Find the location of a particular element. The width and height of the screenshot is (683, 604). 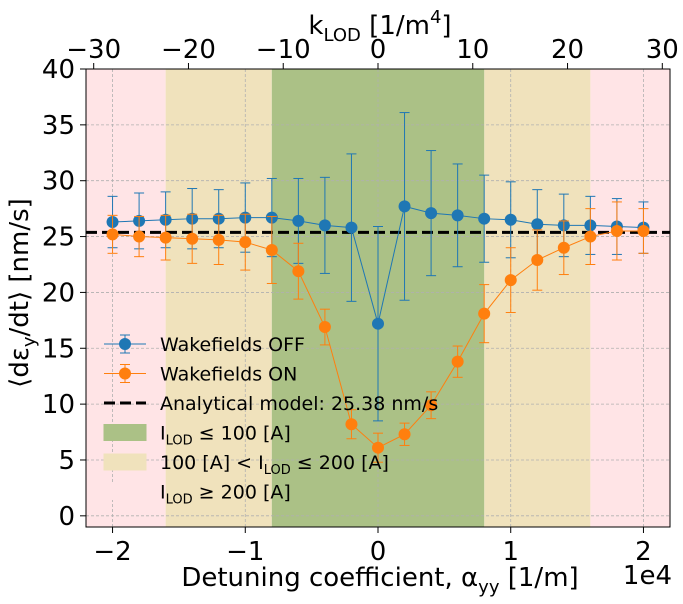

x-axis-offset-text: 1e4 is located at coordinates (647, 576).